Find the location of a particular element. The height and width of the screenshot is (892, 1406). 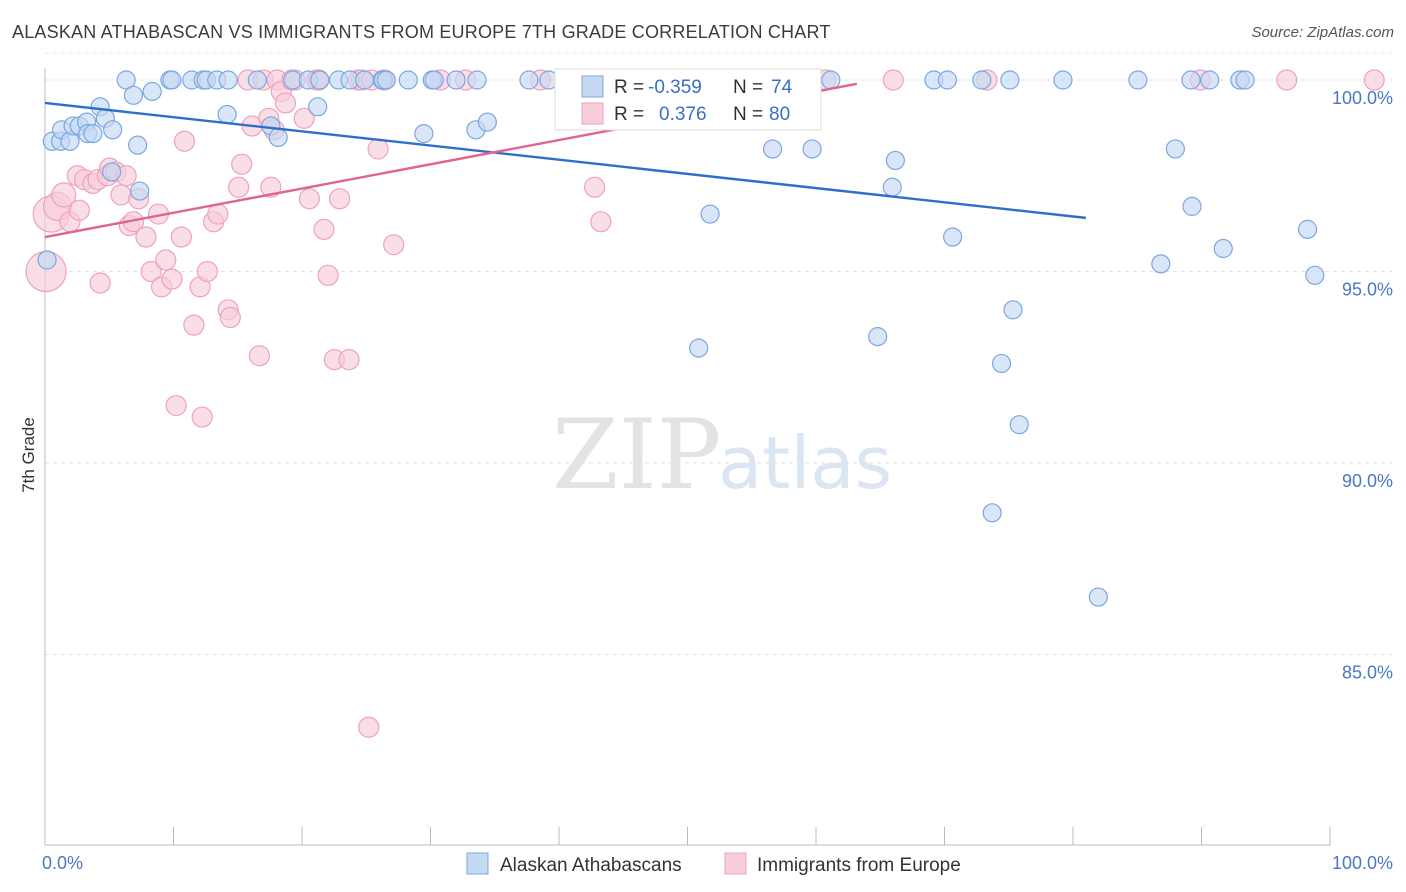

stats-r-label-2: R = is located at coordinates (629, 114).